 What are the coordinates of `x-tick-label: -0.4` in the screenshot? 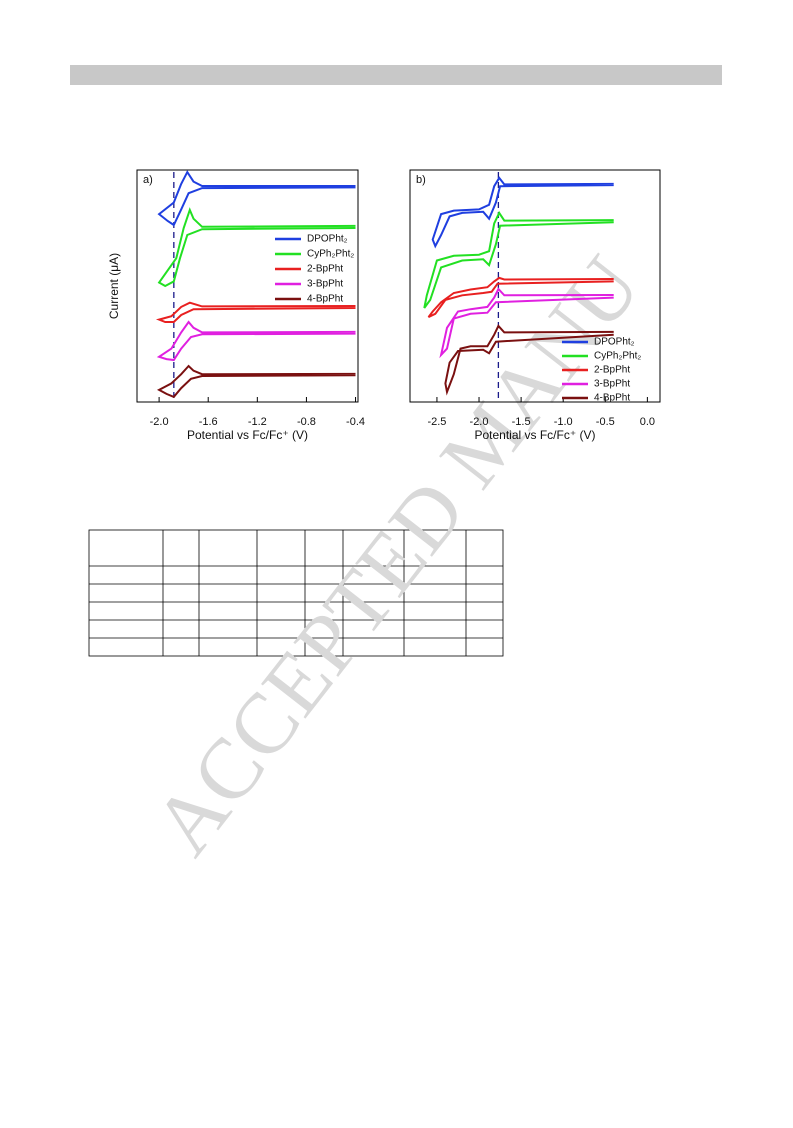 It's located at (355, 422).